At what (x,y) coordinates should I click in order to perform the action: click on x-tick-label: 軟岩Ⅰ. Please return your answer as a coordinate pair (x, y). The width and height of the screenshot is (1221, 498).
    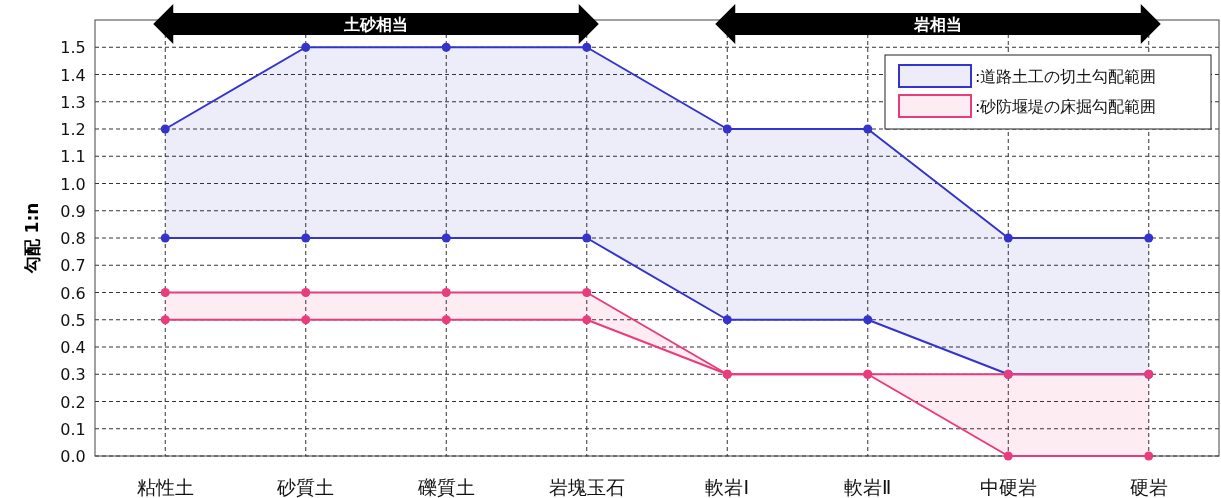
    Looking at the image, I should click on (727, 487).